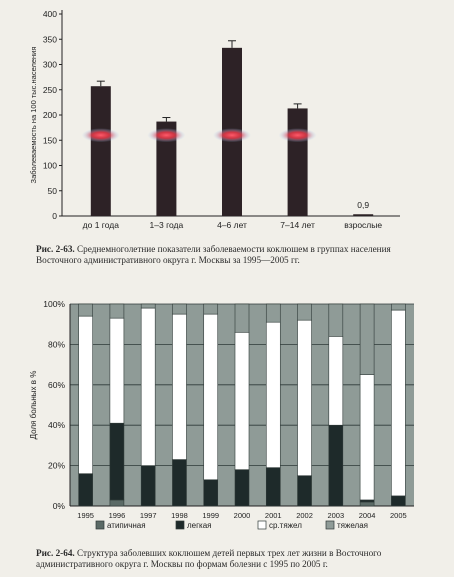  I want to click on data-label: 0,9, so click(363, 205).